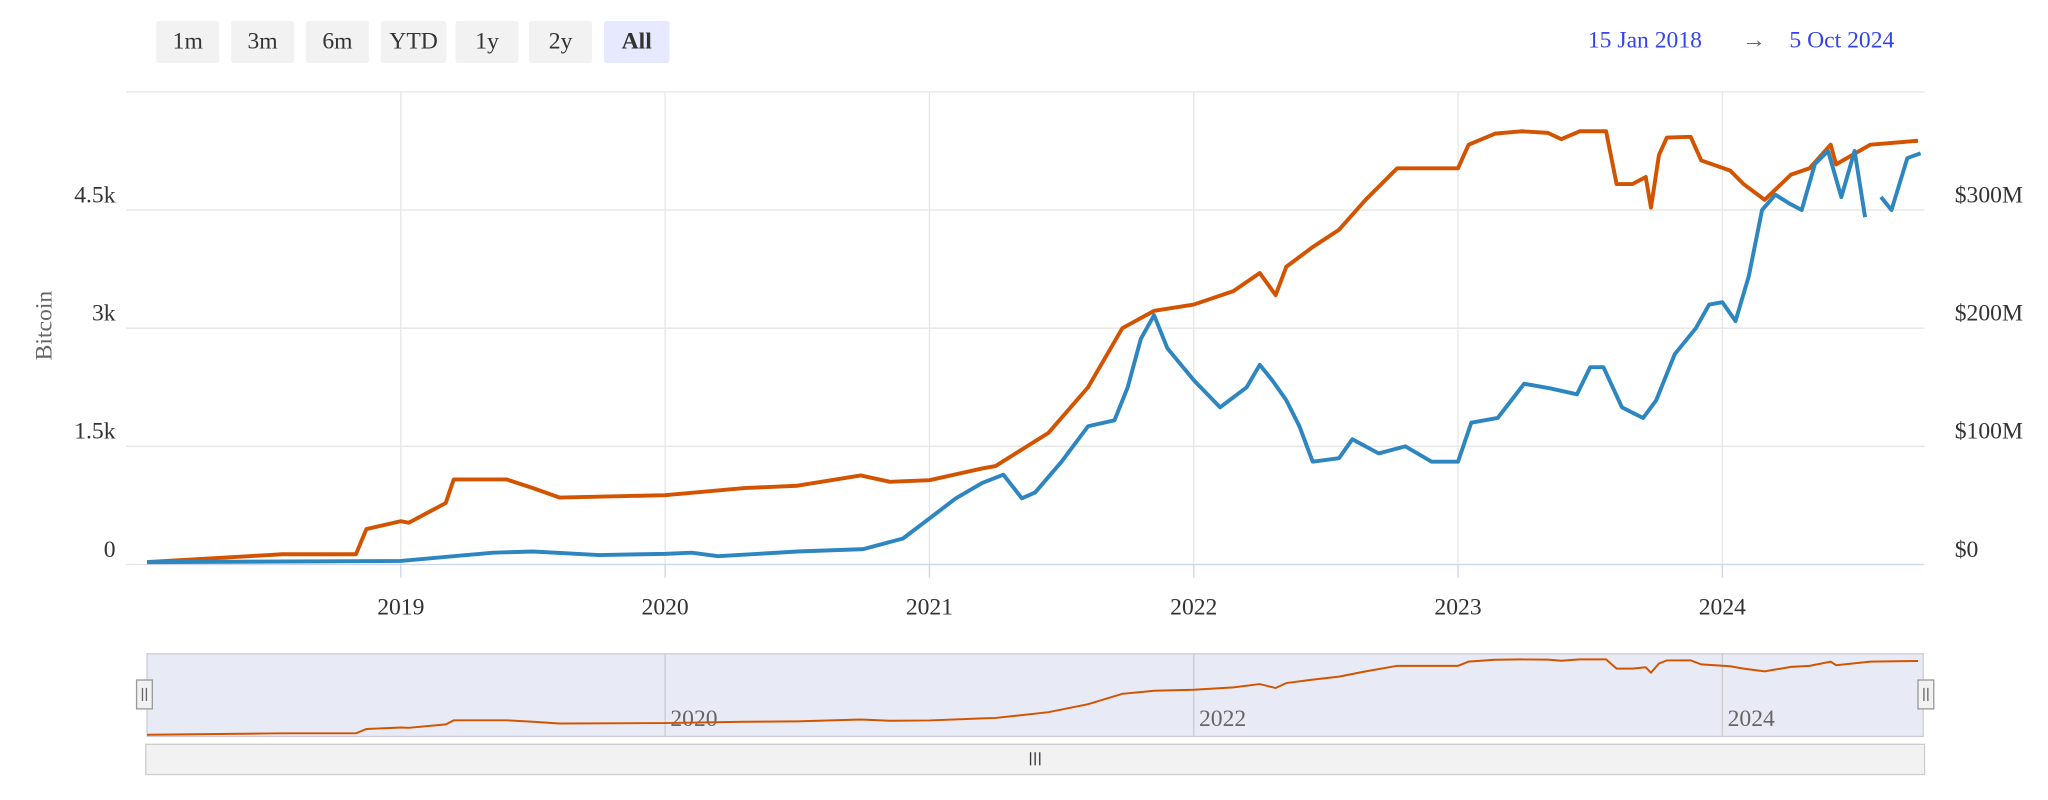 Image resolution: width=2048 pixels, height=800 pixels. I want to click on range-button-label: 3m, so click(263, 42).